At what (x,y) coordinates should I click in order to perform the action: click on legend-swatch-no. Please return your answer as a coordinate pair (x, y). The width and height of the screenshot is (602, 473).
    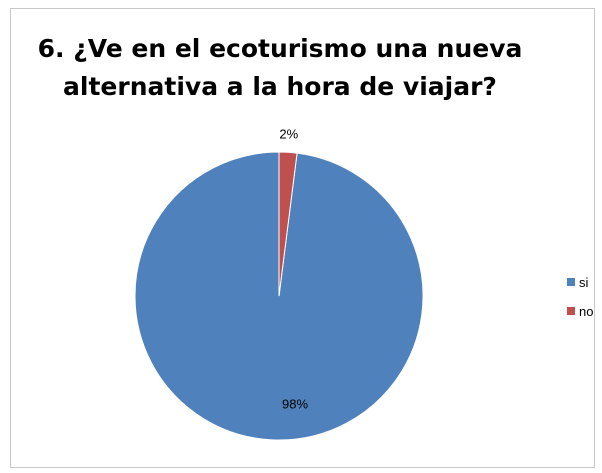
    Looking at the image, I should click on (571, 311).